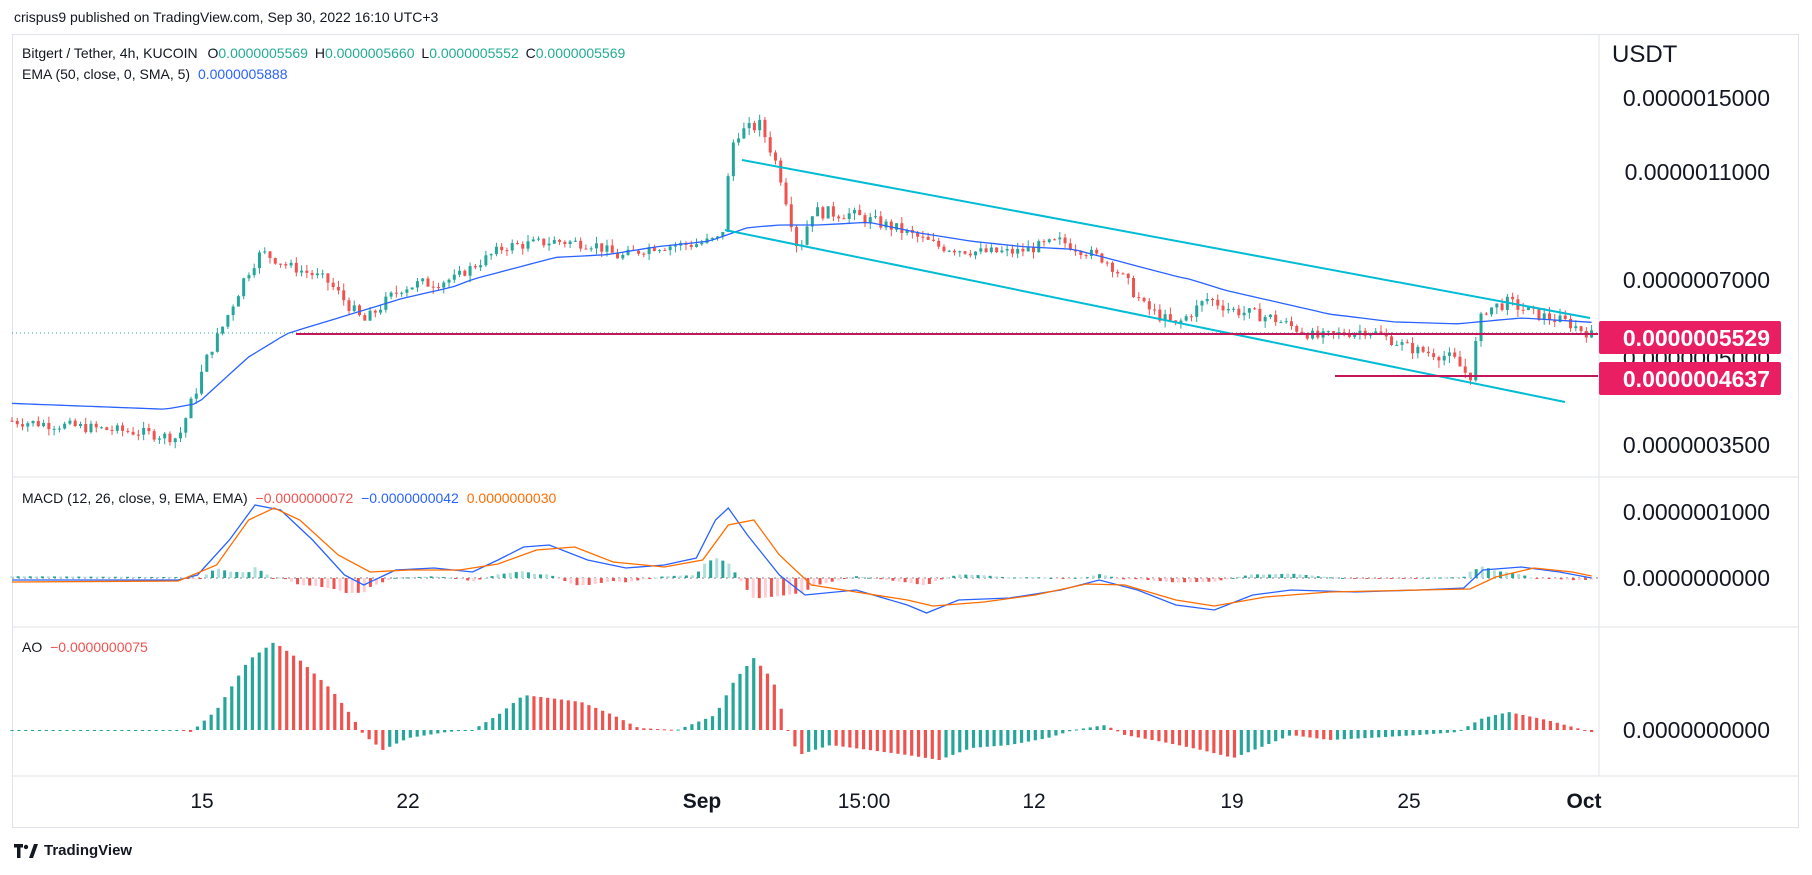  I want to click on ema-legend: EMA (50, close, 0, SMA, 5) 0.0000005888, so click(155, 74).